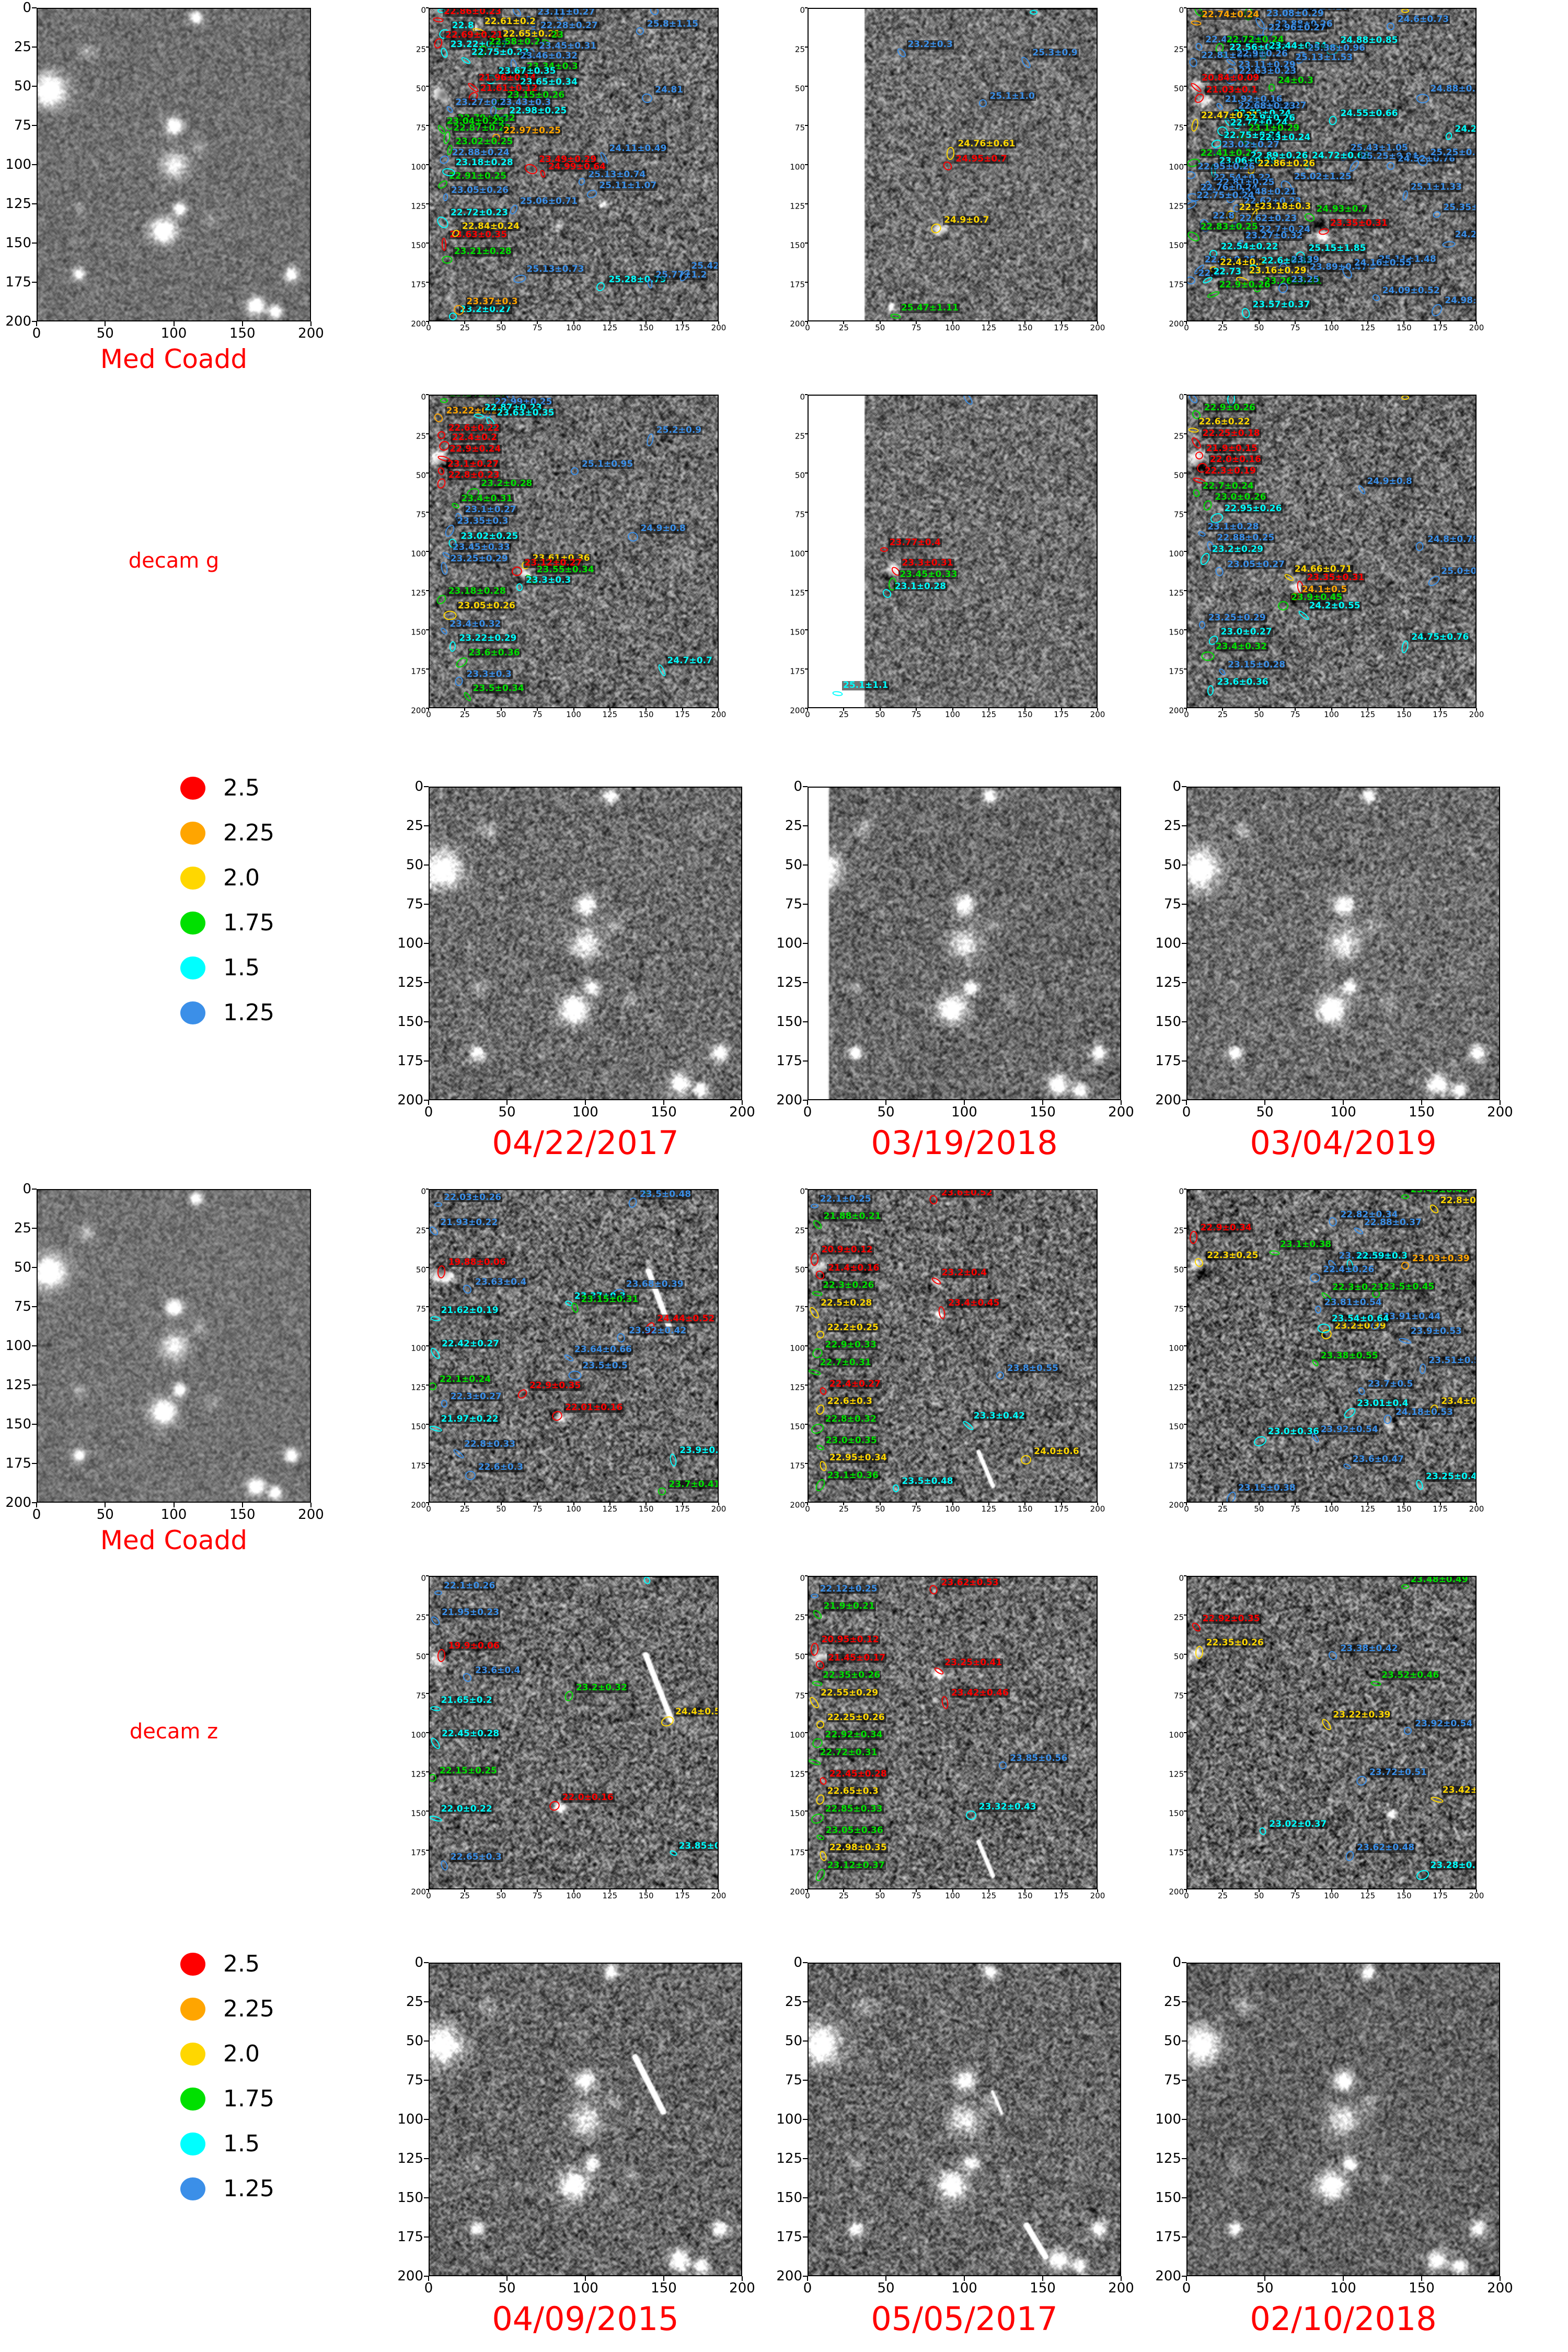  What do you see at coordinates (964, 943) in the screenshot?
I see `cutout-g-2018-axes` at bounding box center [964, 943].